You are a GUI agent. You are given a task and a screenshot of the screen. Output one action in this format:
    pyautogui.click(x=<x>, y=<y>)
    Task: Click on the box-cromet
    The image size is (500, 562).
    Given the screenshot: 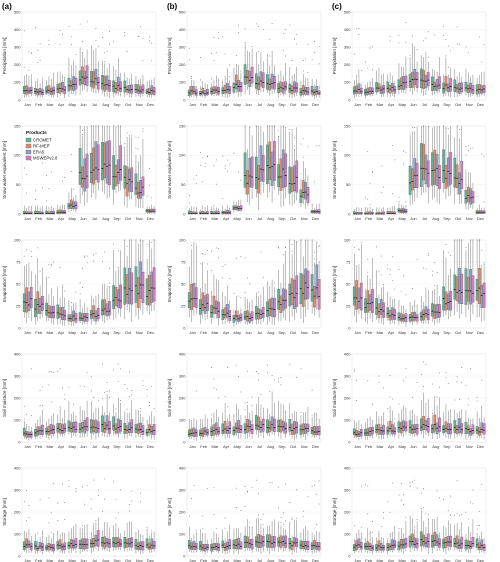 What is the action you would take?
    pyautogui.click(x=24, y=90)
    